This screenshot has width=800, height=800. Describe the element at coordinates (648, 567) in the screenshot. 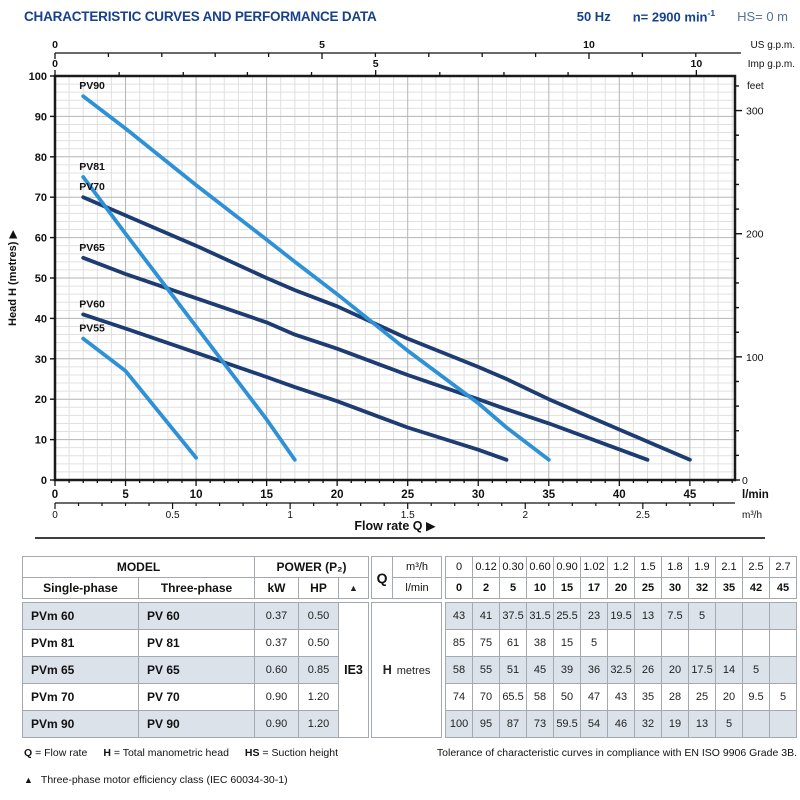

I see `q-m3h-value: 1.5` at that location.